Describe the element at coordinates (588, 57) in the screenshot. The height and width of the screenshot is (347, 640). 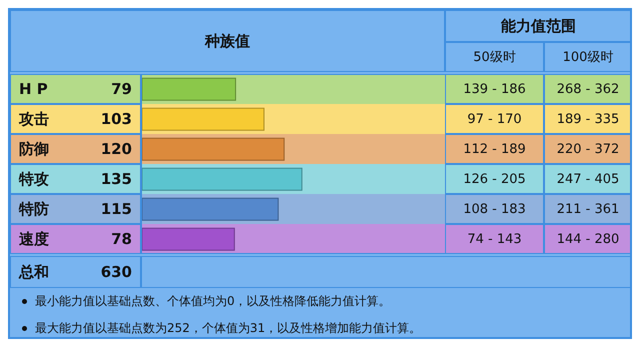
I see `text: 100级时` at that location.